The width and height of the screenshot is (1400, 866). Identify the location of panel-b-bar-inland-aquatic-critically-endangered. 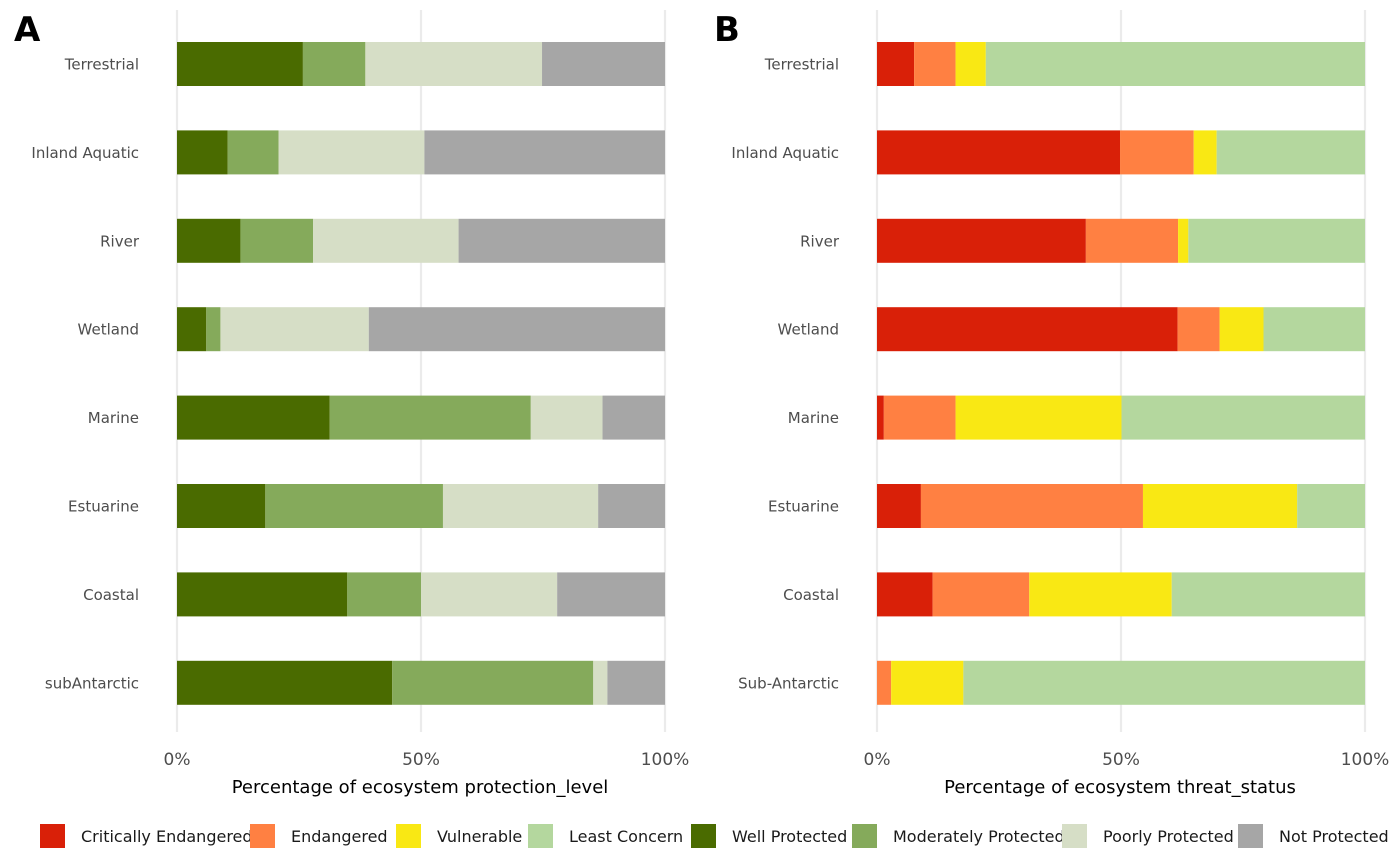
(999, 152).